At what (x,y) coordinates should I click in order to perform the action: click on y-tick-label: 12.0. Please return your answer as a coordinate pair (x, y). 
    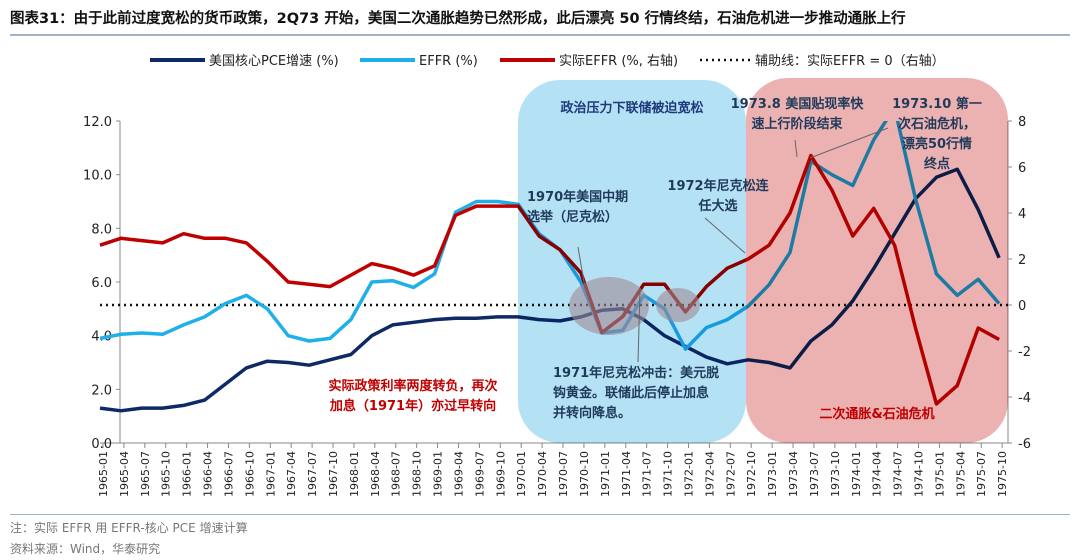
    Looking at the image, I should click on (97, 122).